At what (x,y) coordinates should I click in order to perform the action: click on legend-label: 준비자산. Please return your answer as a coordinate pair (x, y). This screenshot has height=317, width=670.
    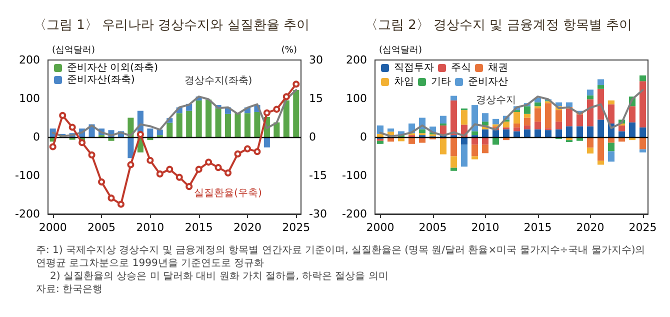
    Looking at the image, I should click on (488, 82).